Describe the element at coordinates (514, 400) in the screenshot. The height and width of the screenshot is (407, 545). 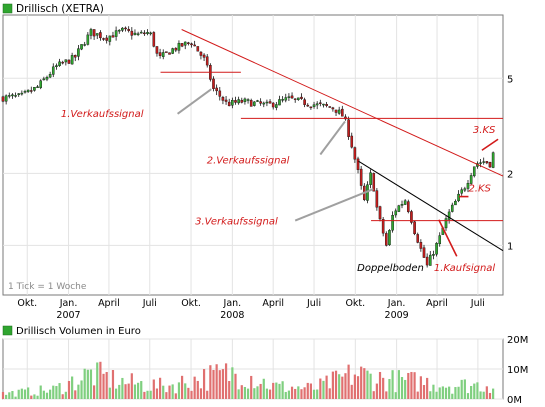
I see `volume-y-tick-label: 0M` at that location.